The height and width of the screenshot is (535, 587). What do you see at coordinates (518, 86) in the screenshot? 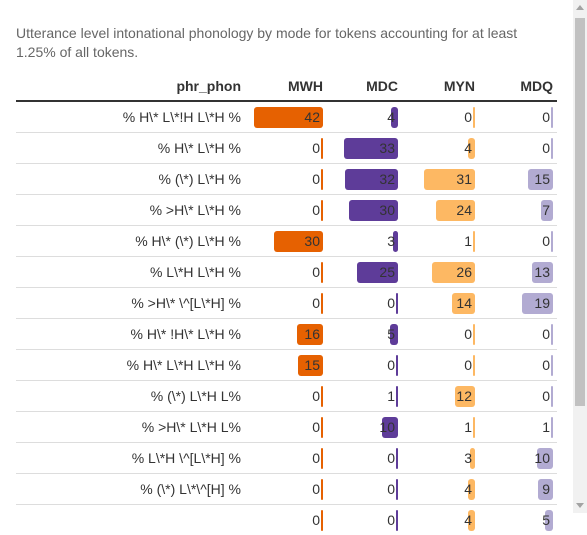
I see `header-mdq: MDQ` at bounding box center [518, 86].